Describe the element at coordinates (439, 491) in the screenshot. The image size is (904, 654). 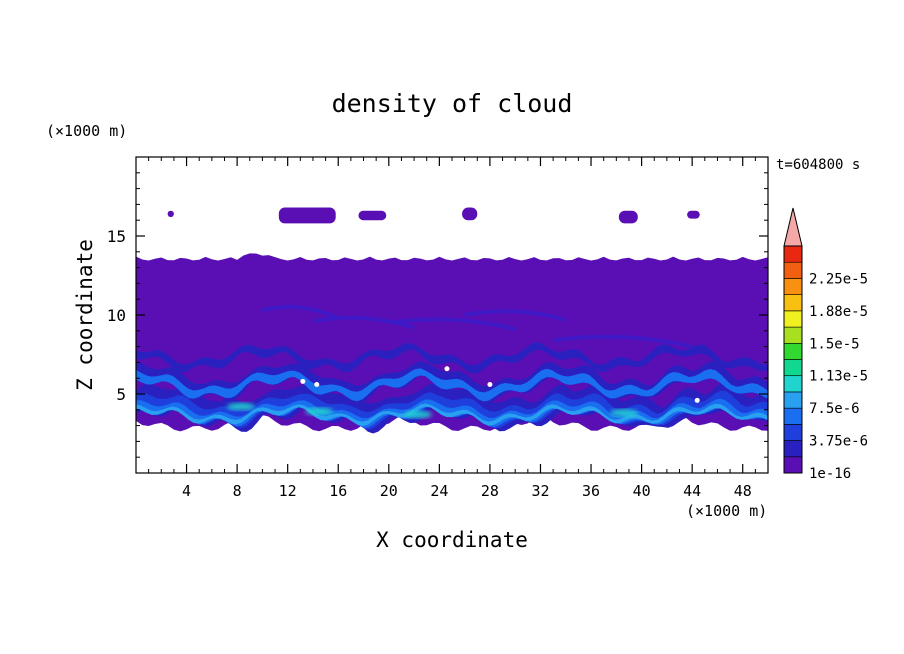
I see `x-tick-label: 24` at that location.